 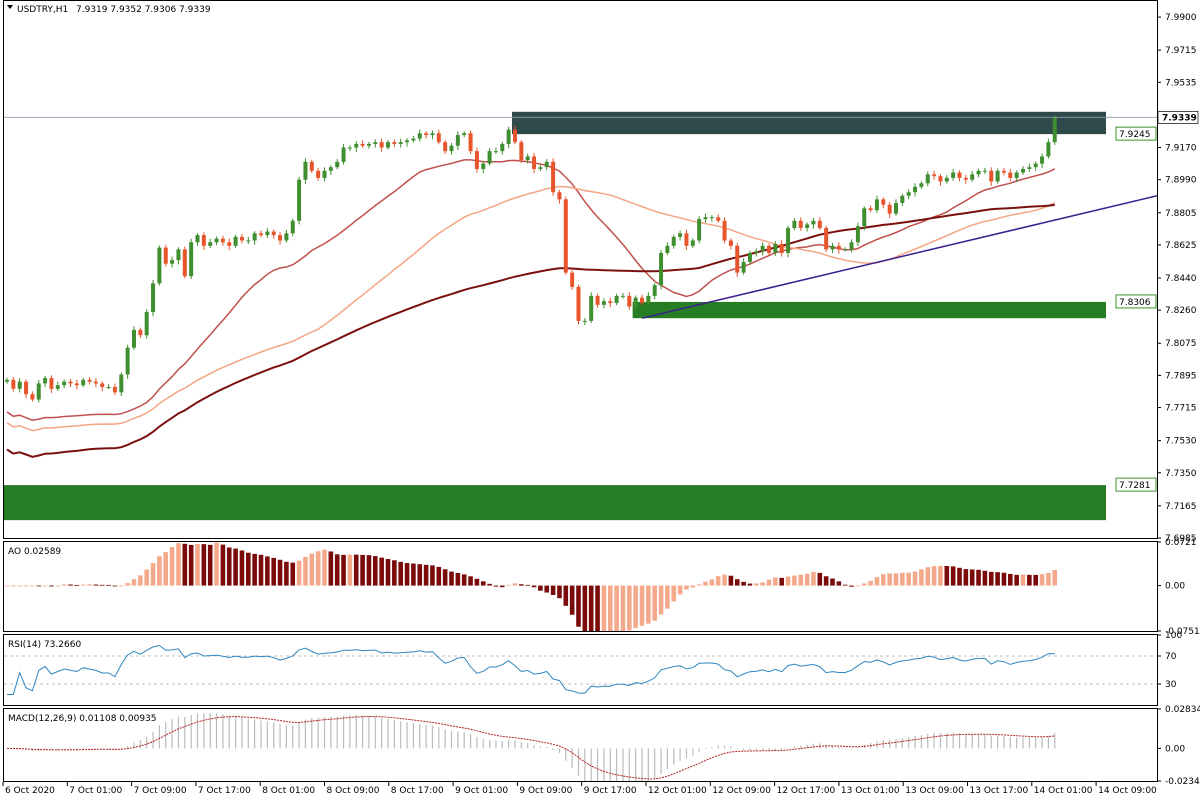 What do you see at coordinates (1181, 344) in the screenshot?
I see `price-tick-label: 7.8075` at bounding box center [1181, 344].